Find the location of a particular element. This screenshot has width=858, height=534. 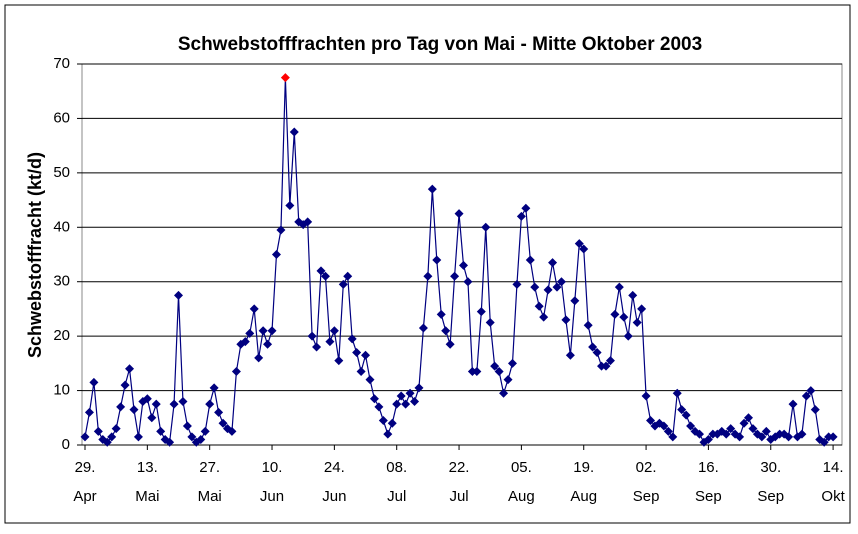

y-tick-label: 10 is located at coordinates (61, 390).